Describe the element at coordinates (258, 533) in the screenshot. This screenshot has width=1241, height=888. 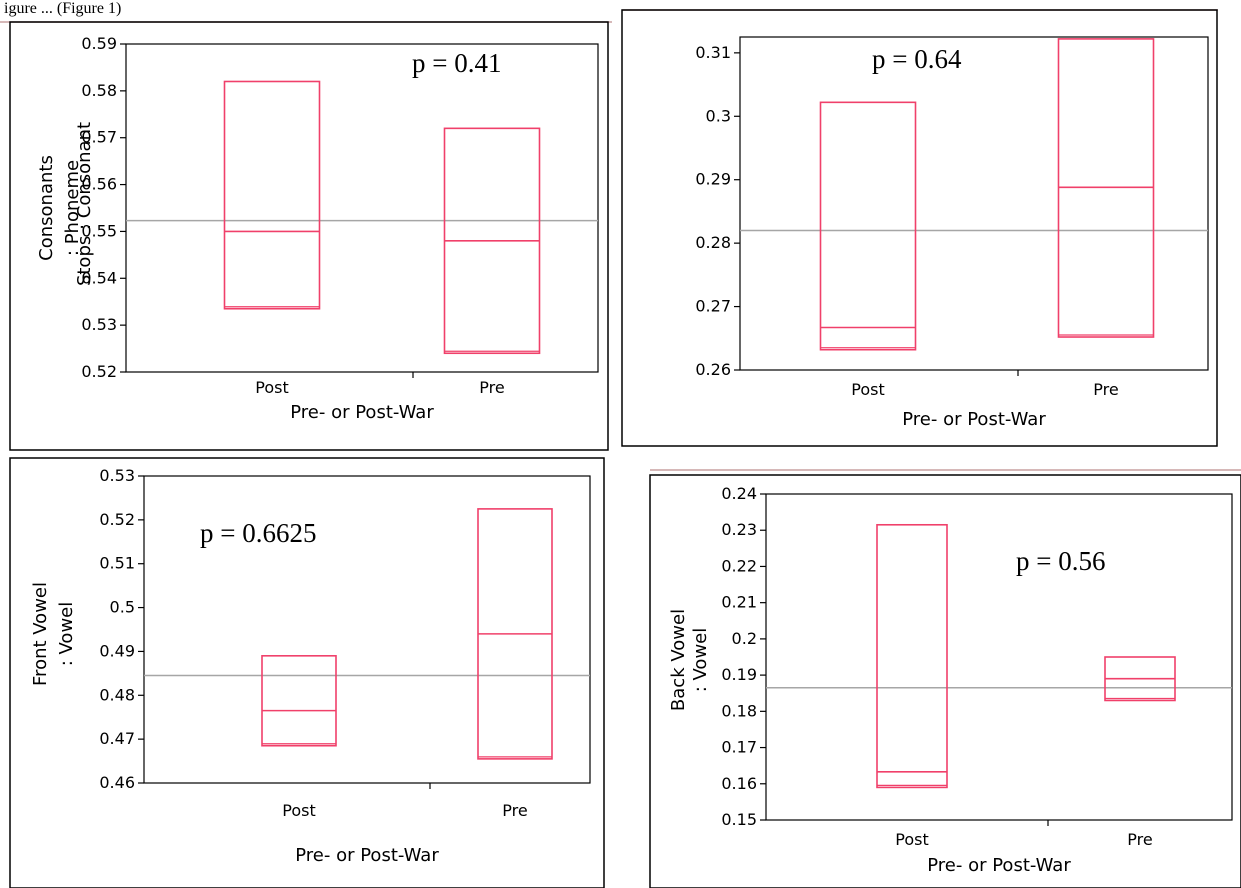
I see `p-value-annotation: p = 0.6625` at that location.